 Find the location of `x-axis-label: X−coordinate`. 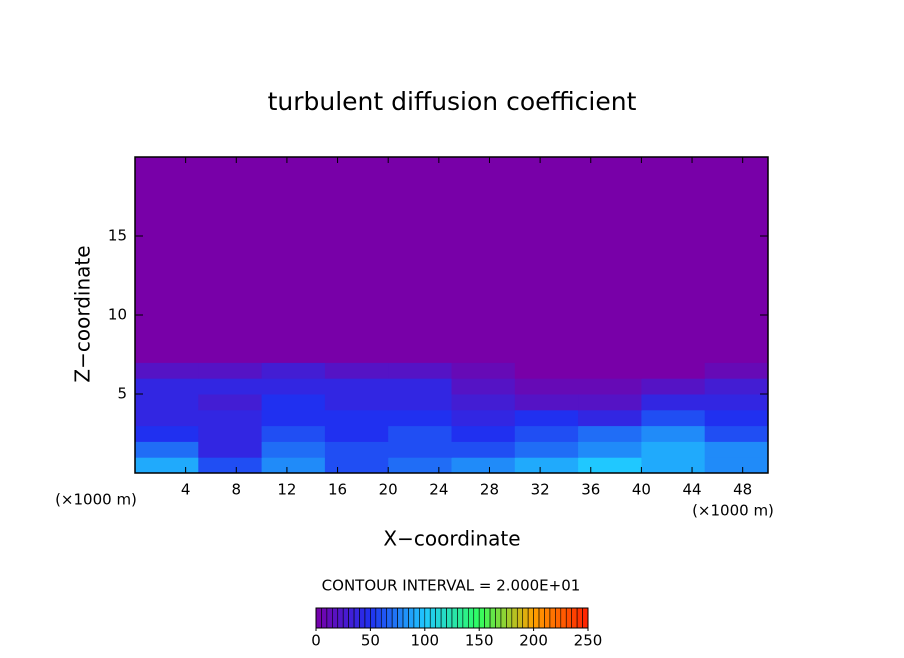

x-axis-label: X−coordinate is located at coordinates (451, 539).